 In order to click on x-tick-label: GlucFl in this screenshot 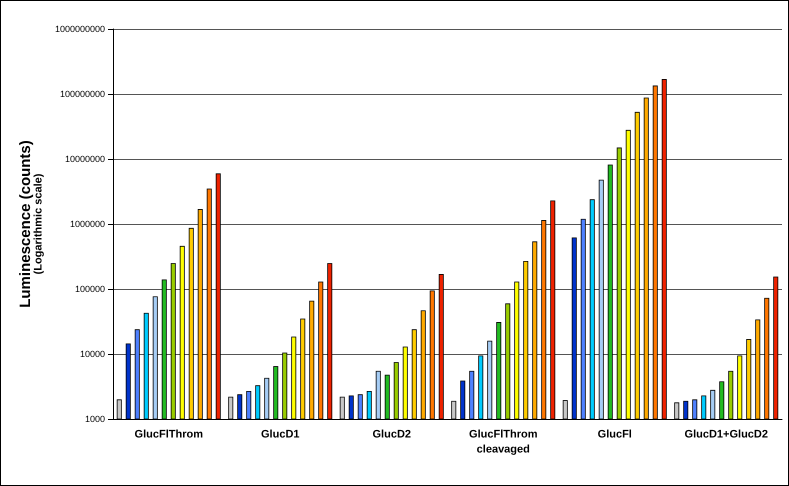, I will do `click(615, 434)`.